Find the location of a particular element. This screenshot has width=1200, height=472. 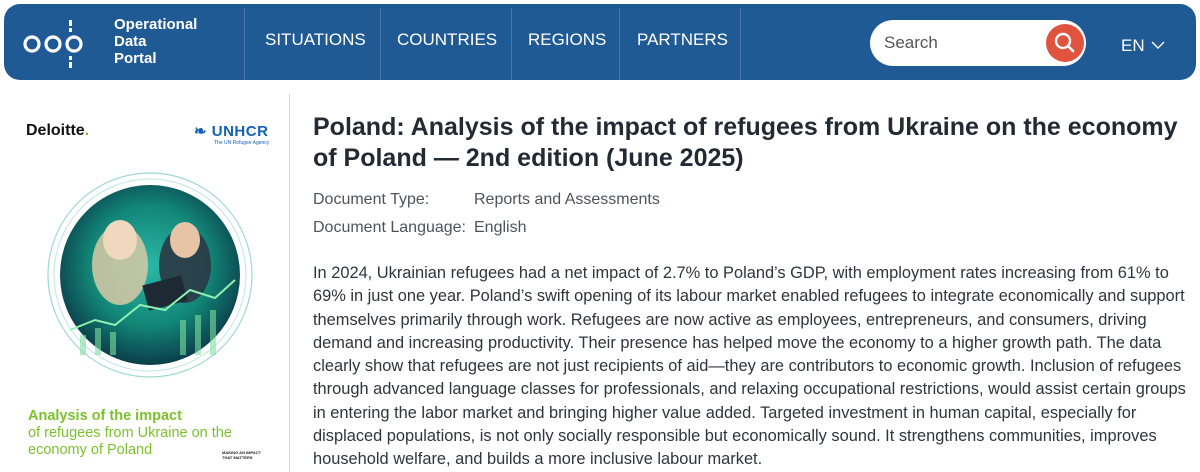

search-input is located at coordinates (959, 43).